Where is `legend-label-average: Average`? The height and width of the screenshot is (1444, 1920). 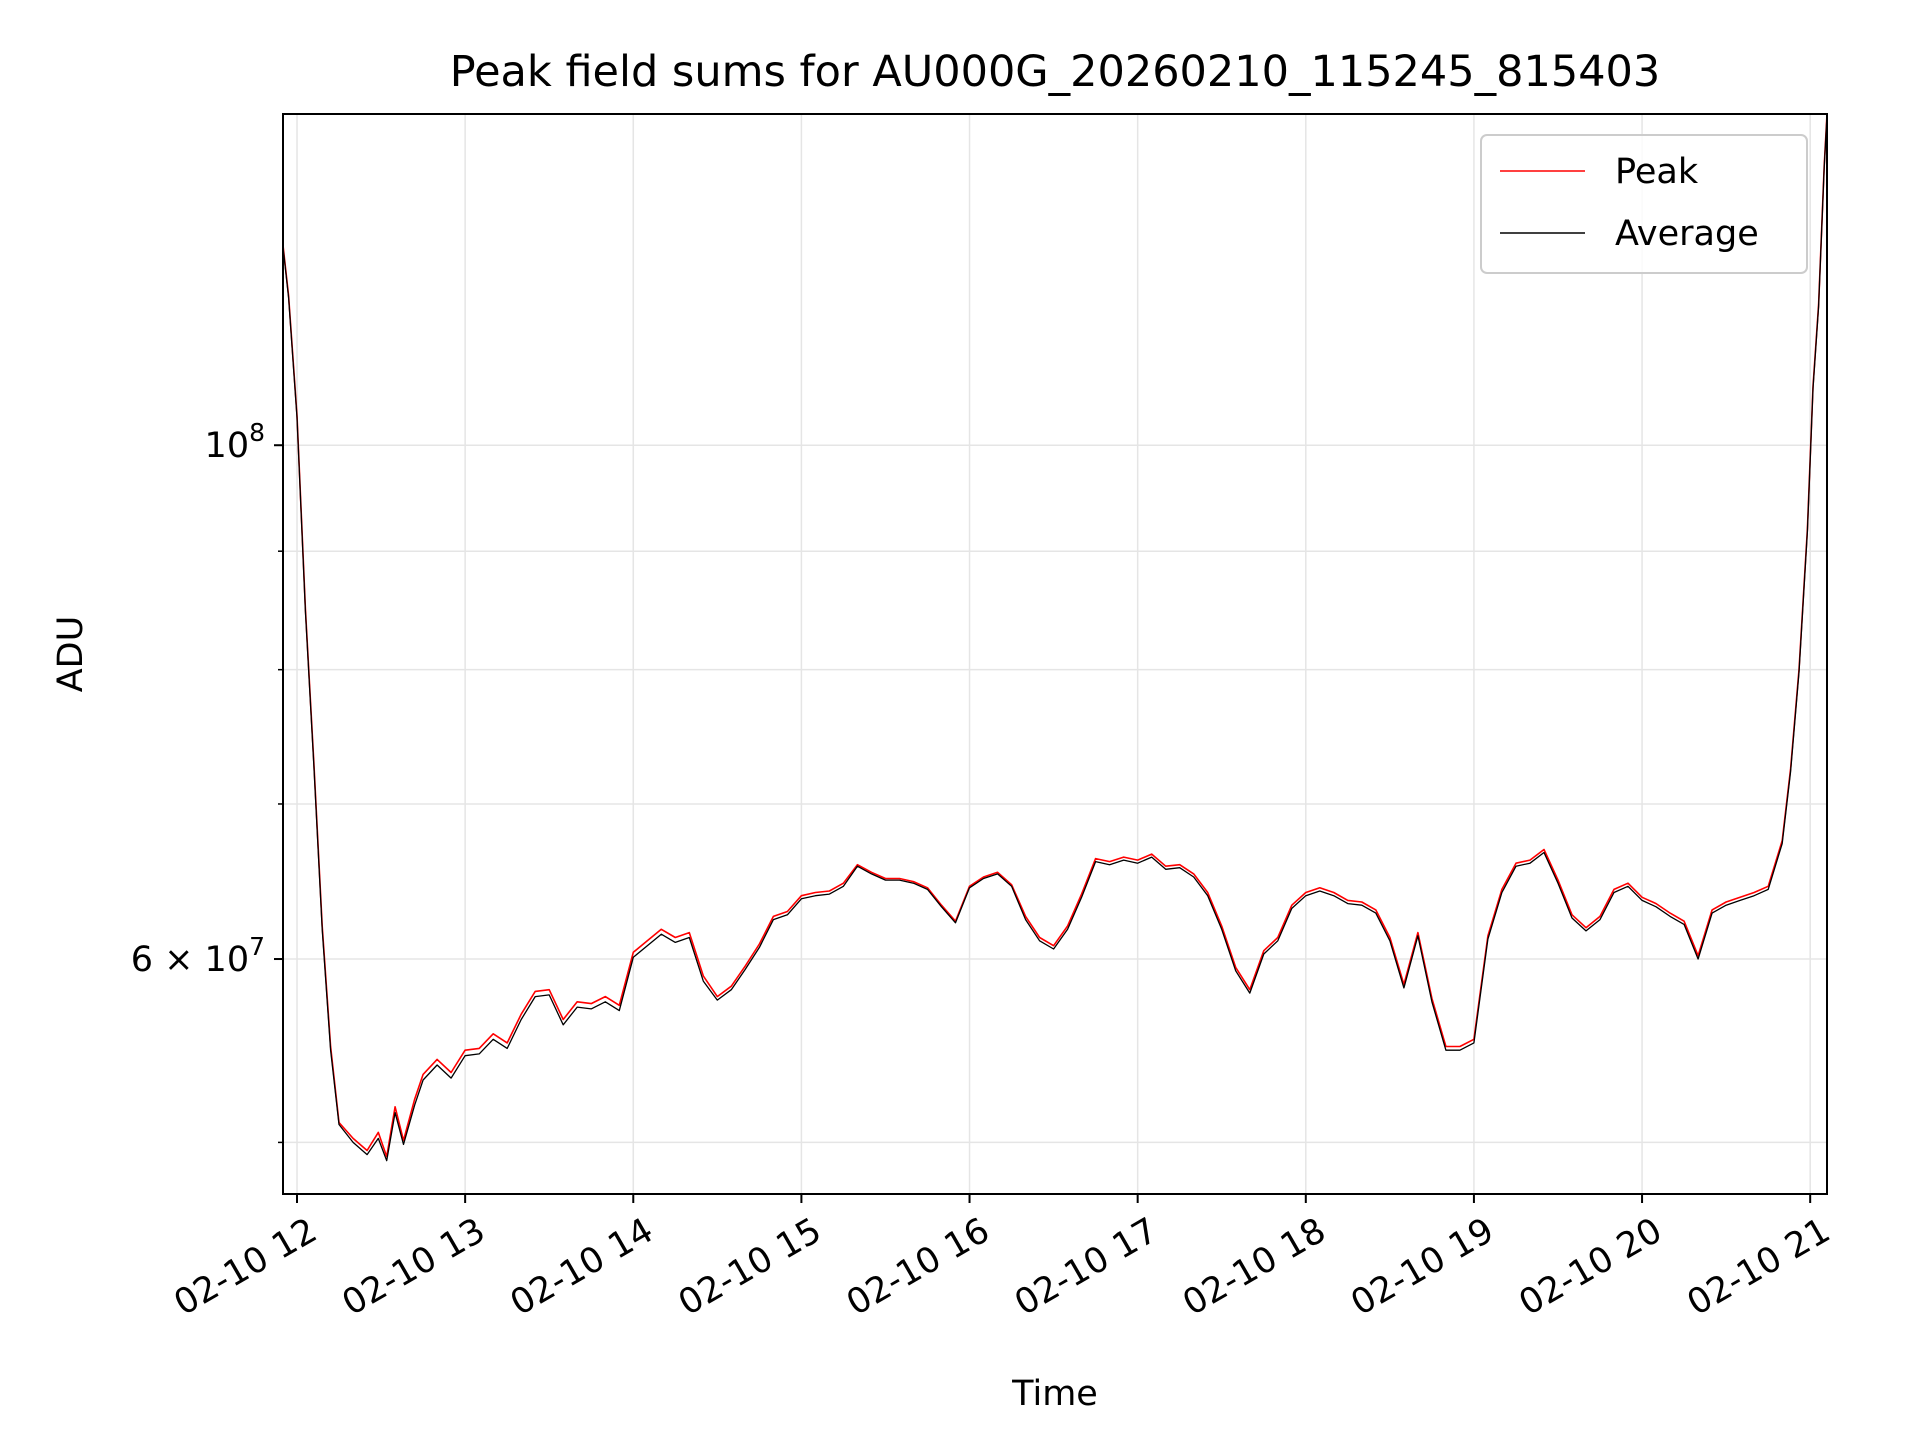 legend-label-average: Average is located at coordinates (1687, 234).